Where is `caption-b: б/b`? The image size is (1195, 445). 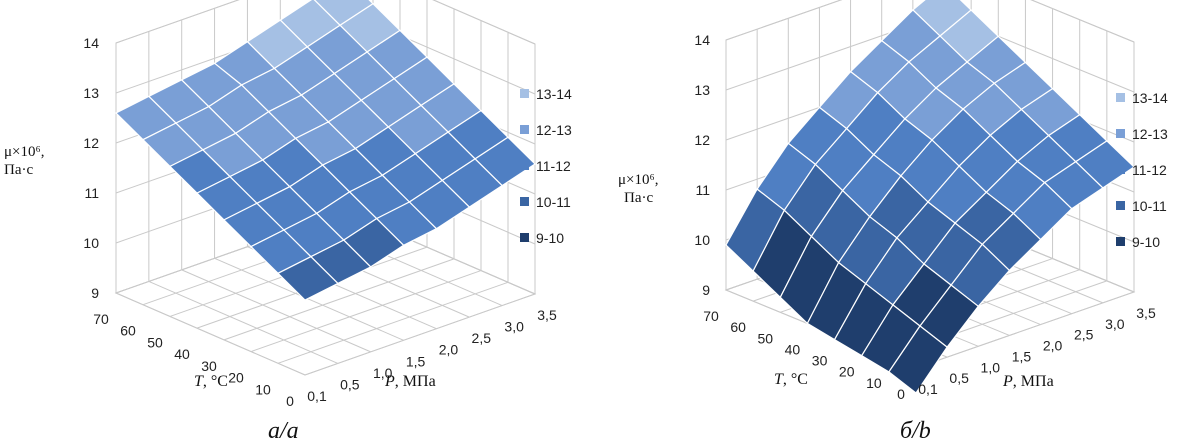
caption-b: б/b is located at coordinates (915, 431).